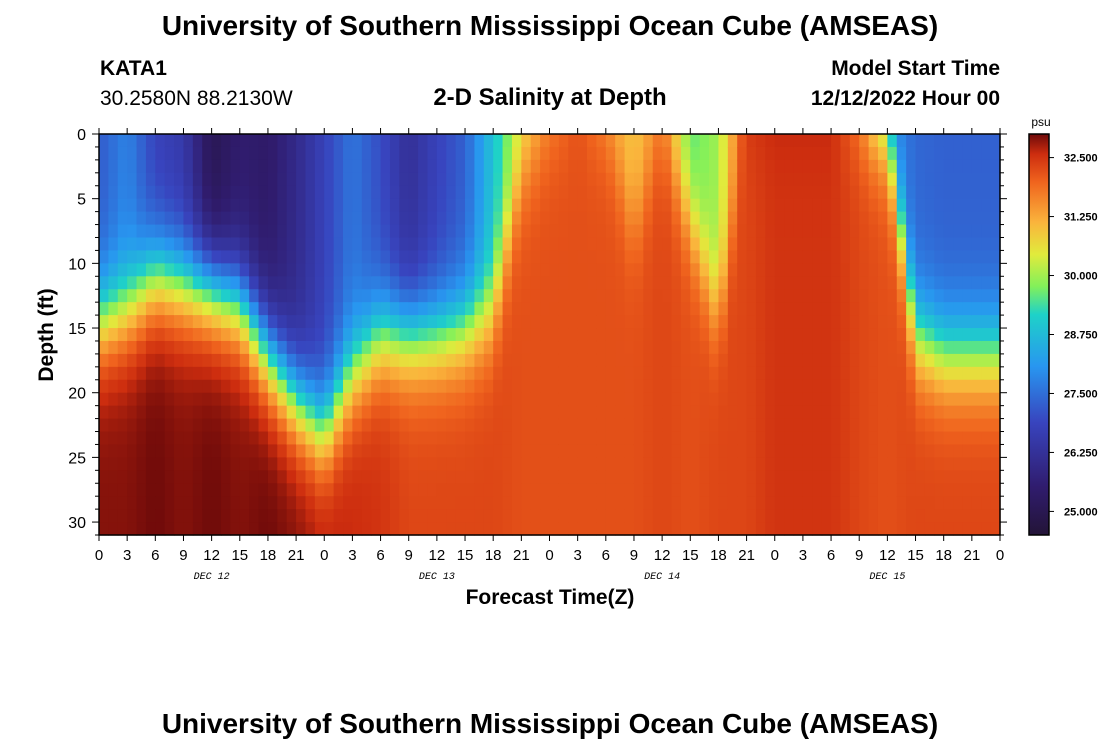  Describe the element at coordinates (718, 555) in the screenshot. I see `x-tick-label: 18` at that location.